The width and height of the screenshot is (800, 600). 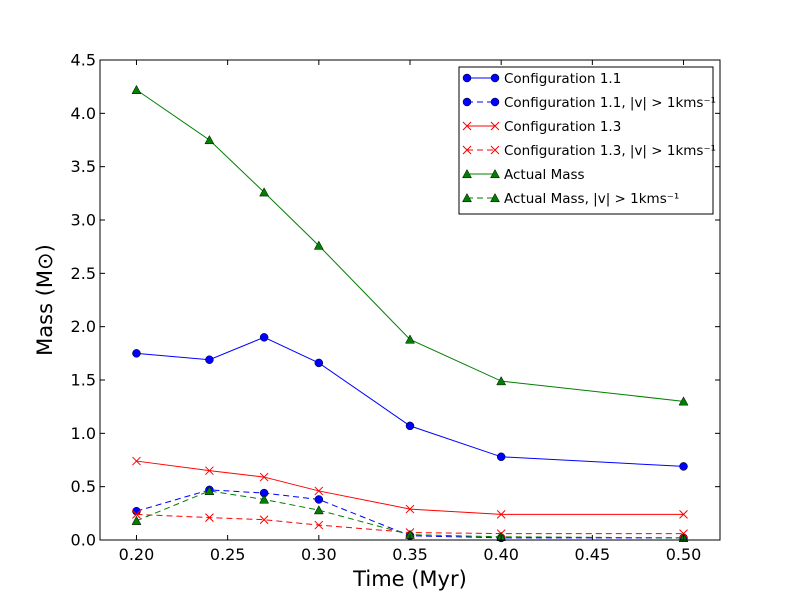 I want to click on y-tick-label: 2.5, so click(x=83, y=273).